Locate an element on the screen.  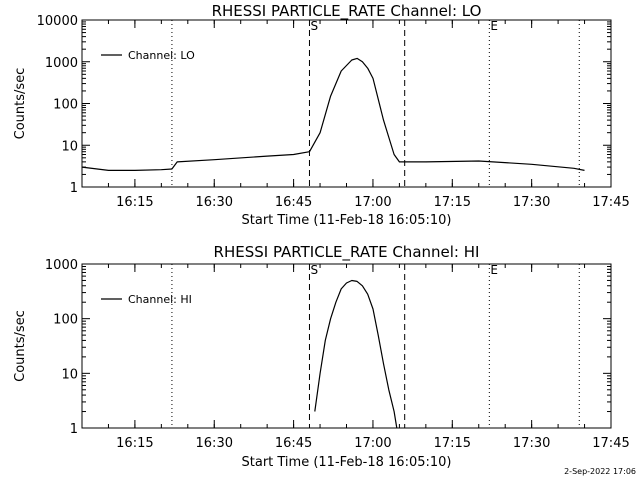
y-tick-label: 10000 is located at coordinates (57, 21).